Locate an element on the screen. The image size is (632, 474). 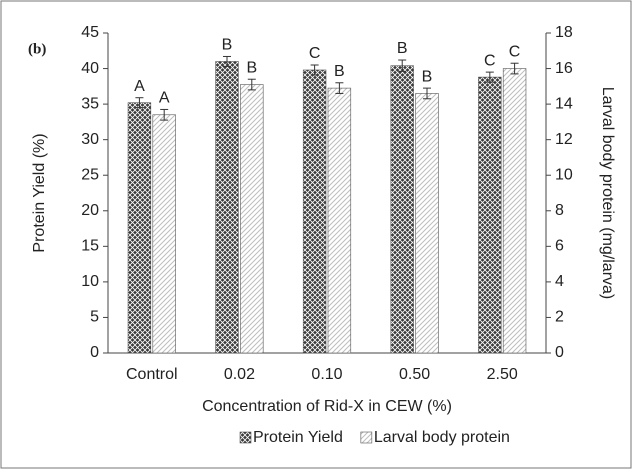
y2-tick-label: 0 is located at coordinates (559, 352).